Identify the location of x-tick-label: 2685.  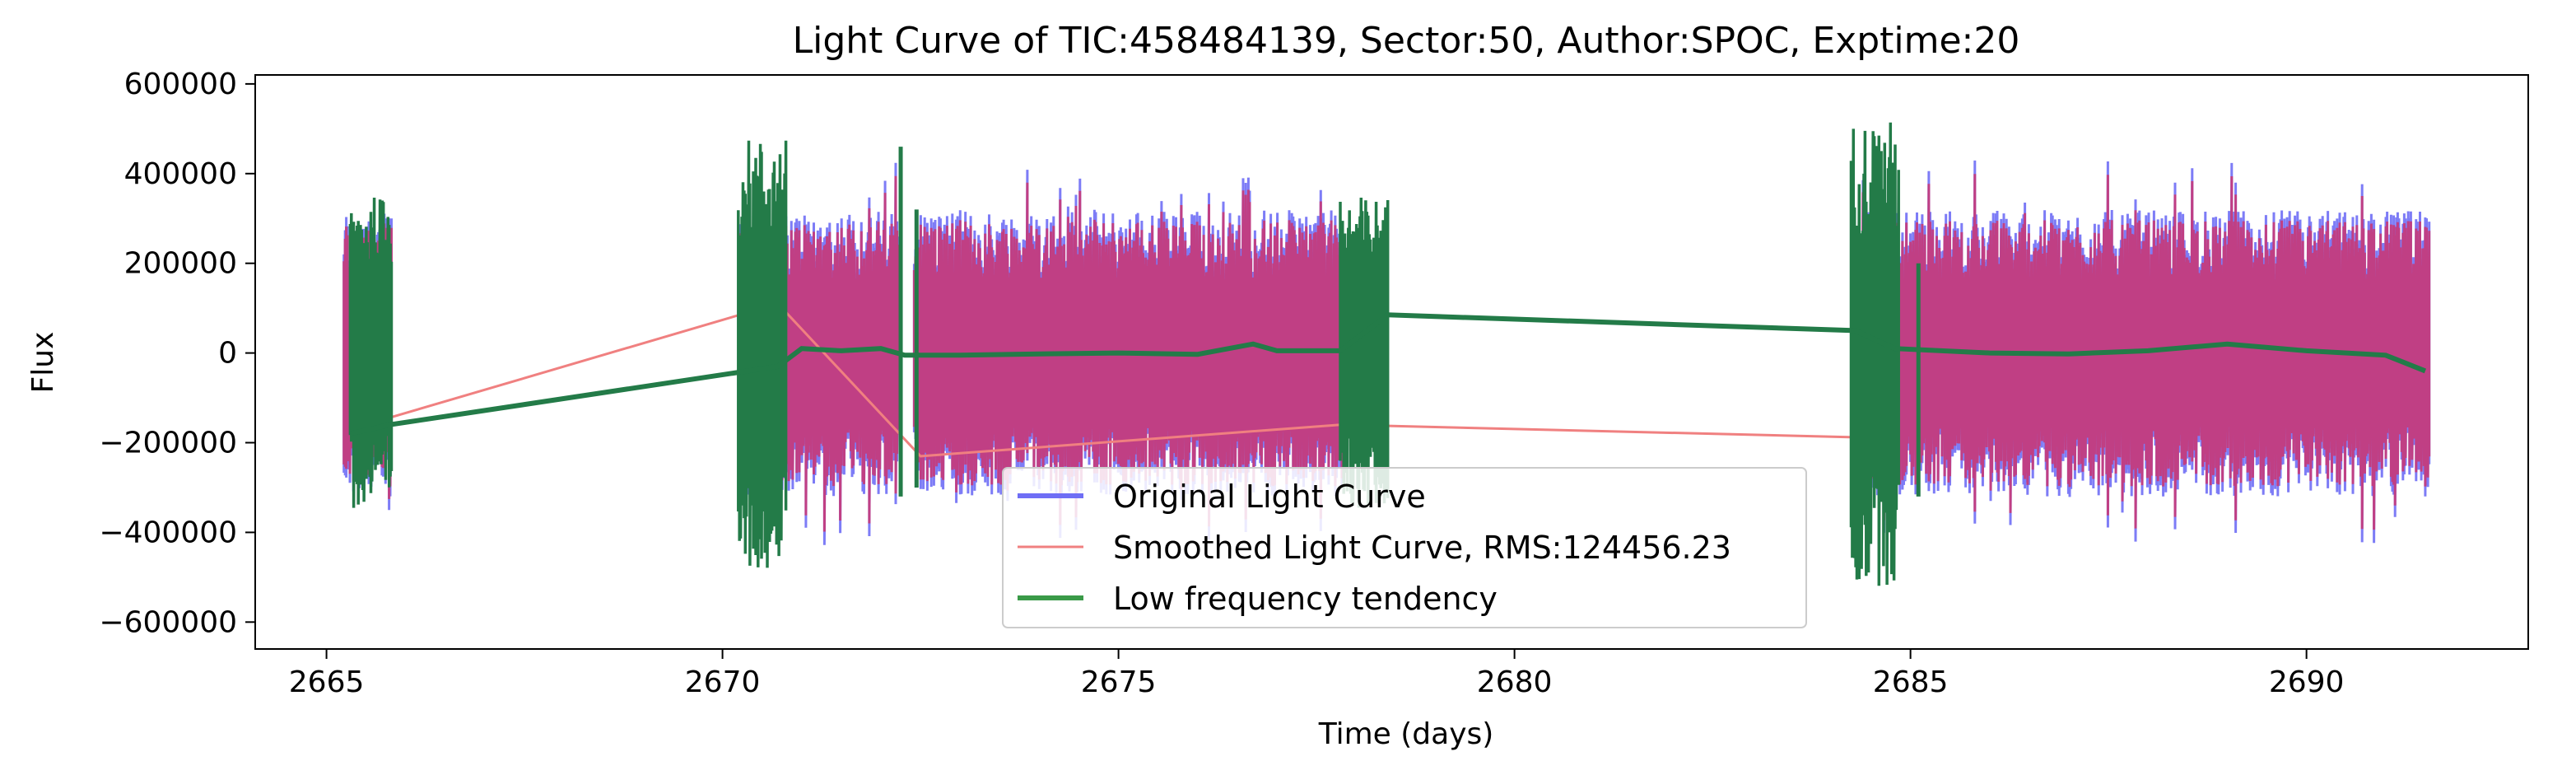
(1911, 682).